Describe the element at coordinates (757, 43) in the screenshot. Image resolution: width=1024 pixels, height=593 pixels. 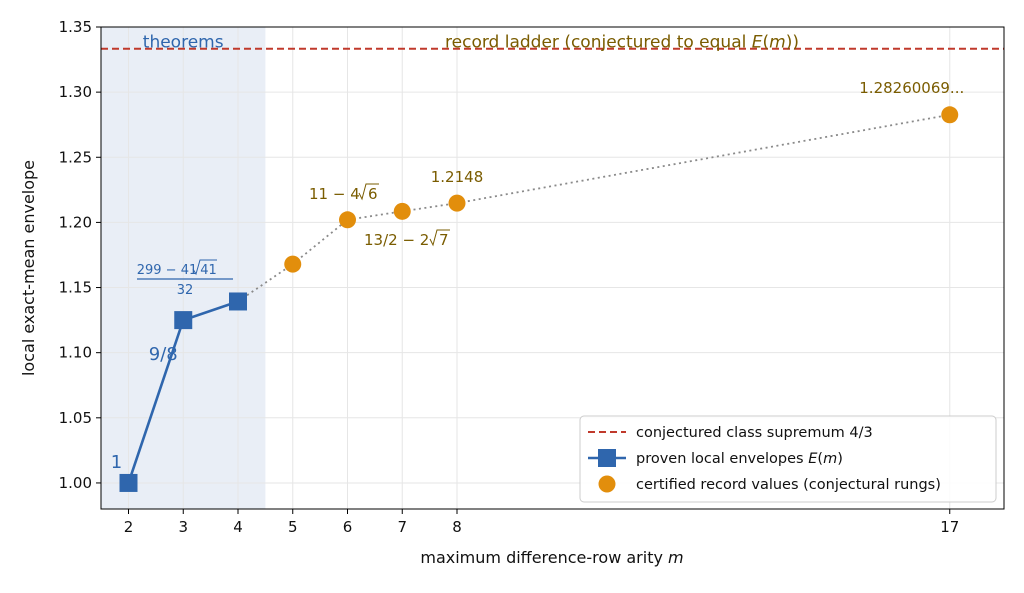
I see `record-ladder-label-func: E` at that location.